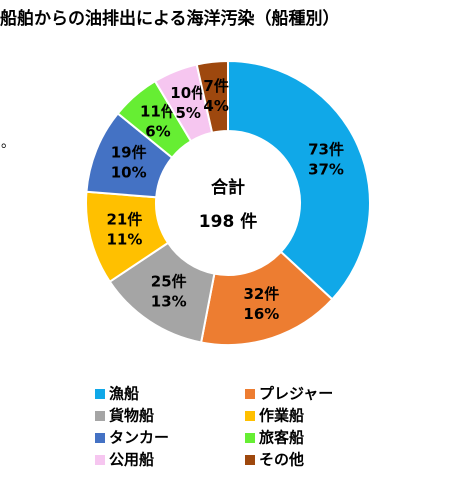 Image resolution: width=449 pixels, height=494 pixels. I want to click on percent-label: 6%, so click(157, 132).